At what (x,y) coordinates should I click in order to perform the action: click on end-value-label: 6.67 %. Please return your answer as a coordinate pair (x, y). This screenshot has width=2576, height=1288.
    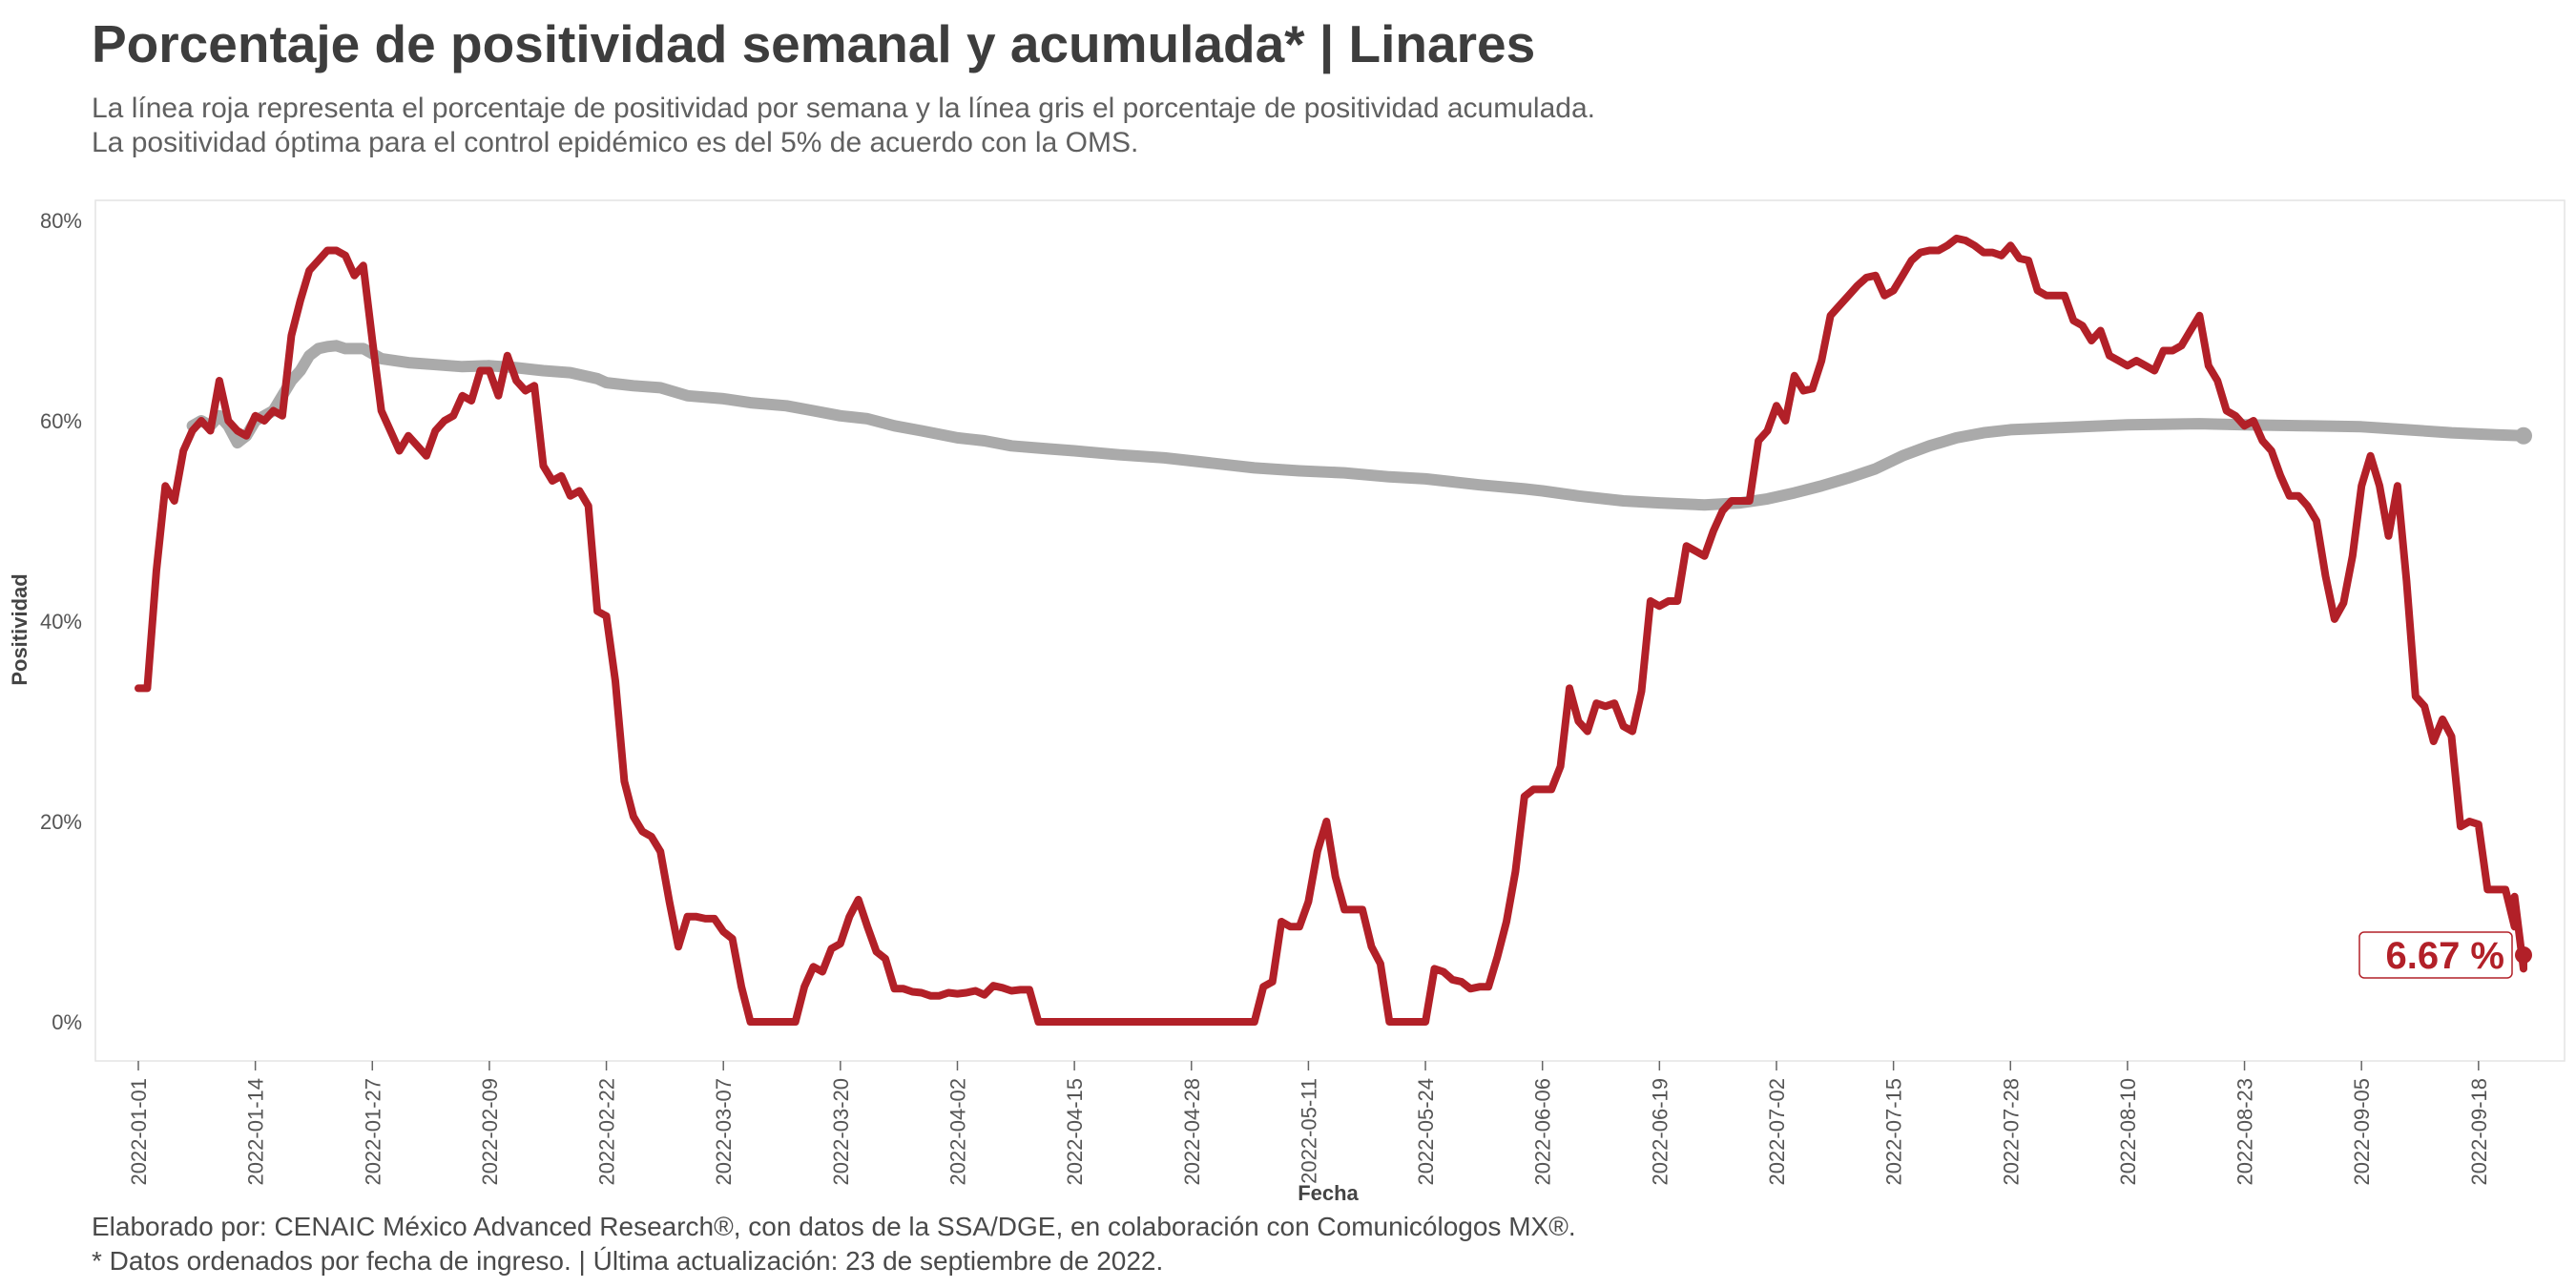
    Looking at the image, I should click on (2435, 955).